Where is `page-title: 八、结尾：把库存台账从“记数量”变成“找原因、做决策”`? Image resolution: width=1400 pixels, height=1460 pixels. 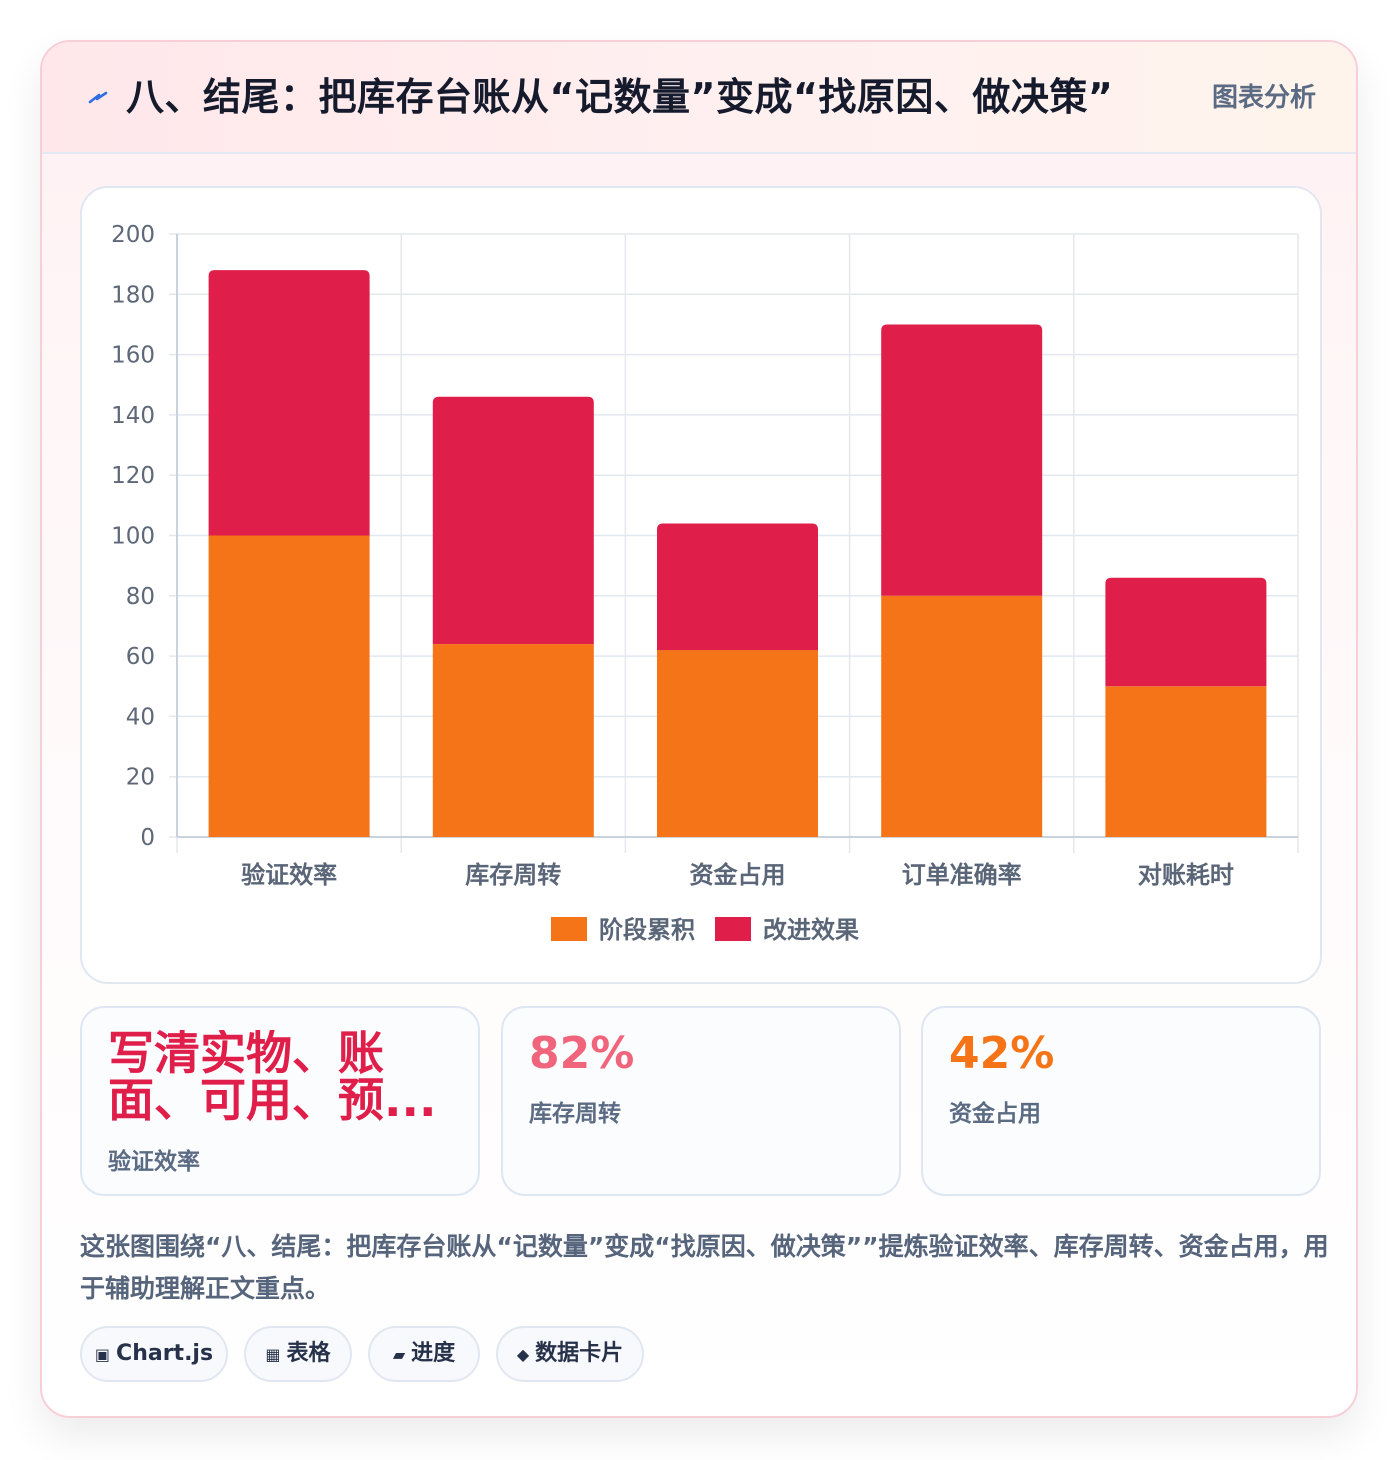
page-title: 八、结尾：把库存台账从“记数量”变成“找原因、做决策” is located at coordinates (620, 97).